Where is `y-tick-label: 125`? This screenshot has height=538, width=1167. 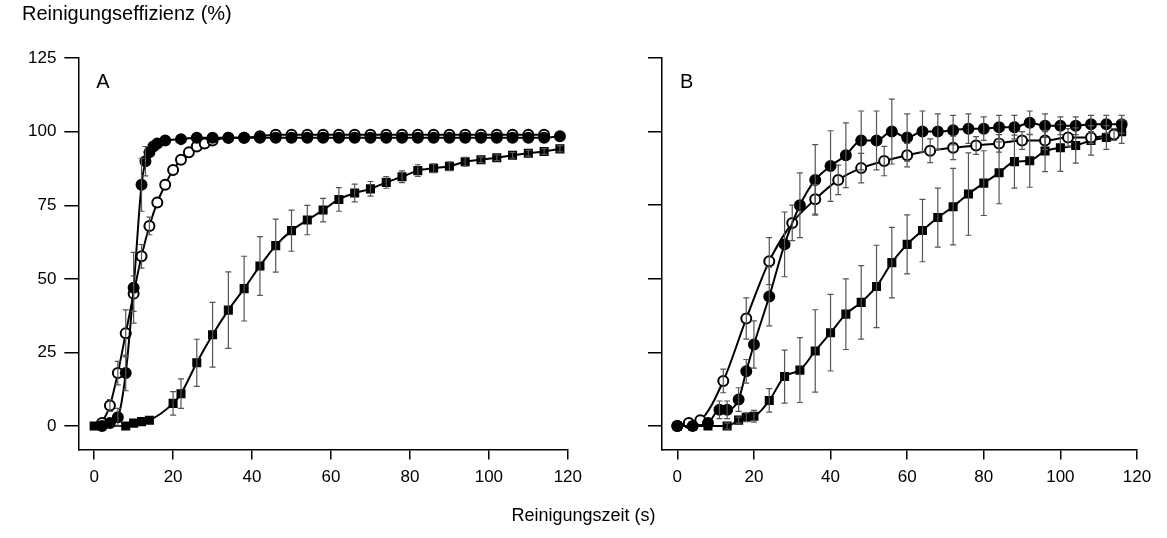
y-tick-label: 125 is located at coordinates (42, 57).